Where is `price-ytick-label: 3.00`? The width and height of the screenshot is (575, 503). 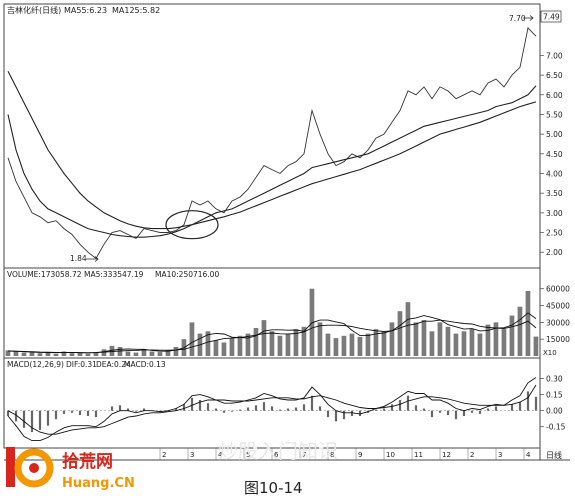
price-ytick-label: 3.00 is located at coordinates (554, 213).